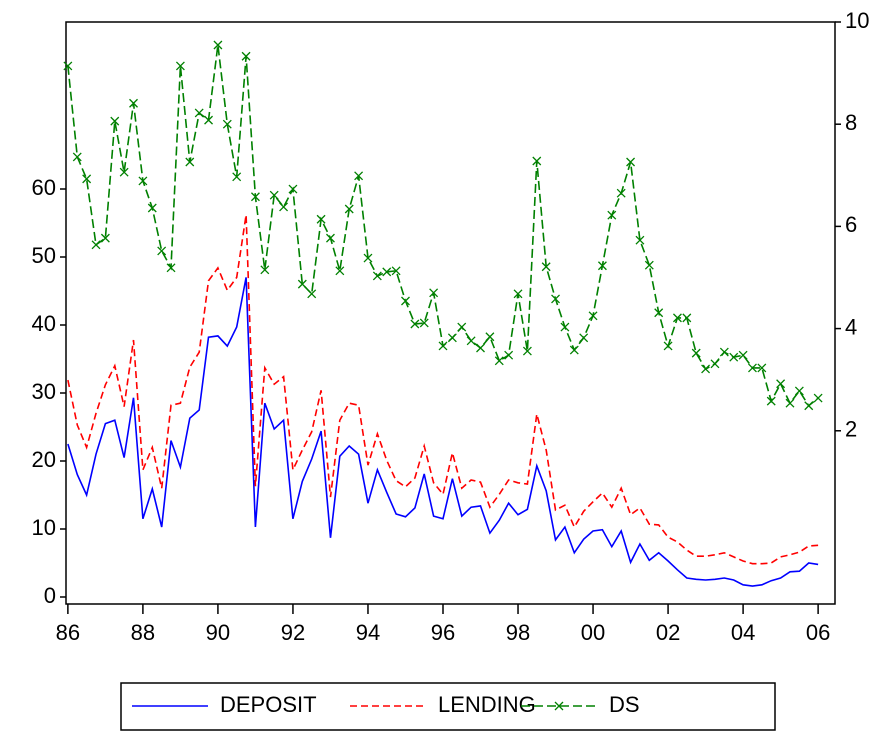 This screenshot has height=736, width=894. I want to click on y2-tick-label: 8, so click(851, 122).